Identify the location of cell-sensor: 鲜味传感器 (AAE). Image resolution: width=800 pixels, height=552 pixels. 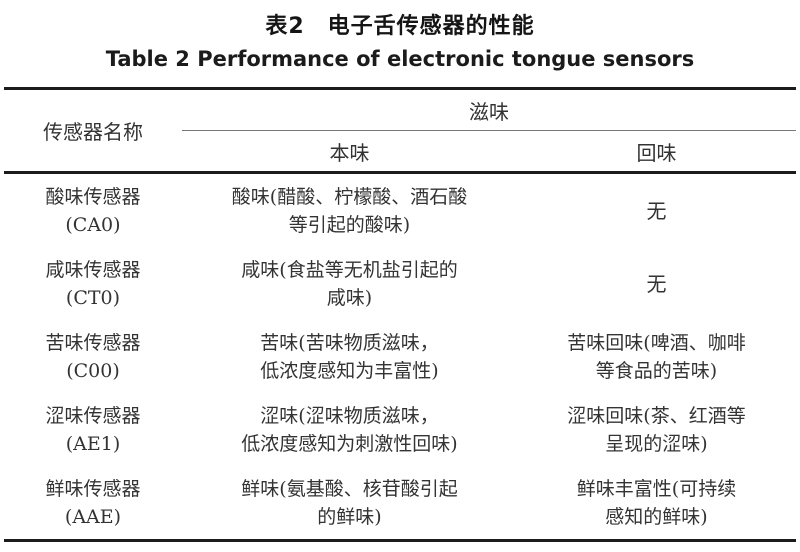
(93, 502).